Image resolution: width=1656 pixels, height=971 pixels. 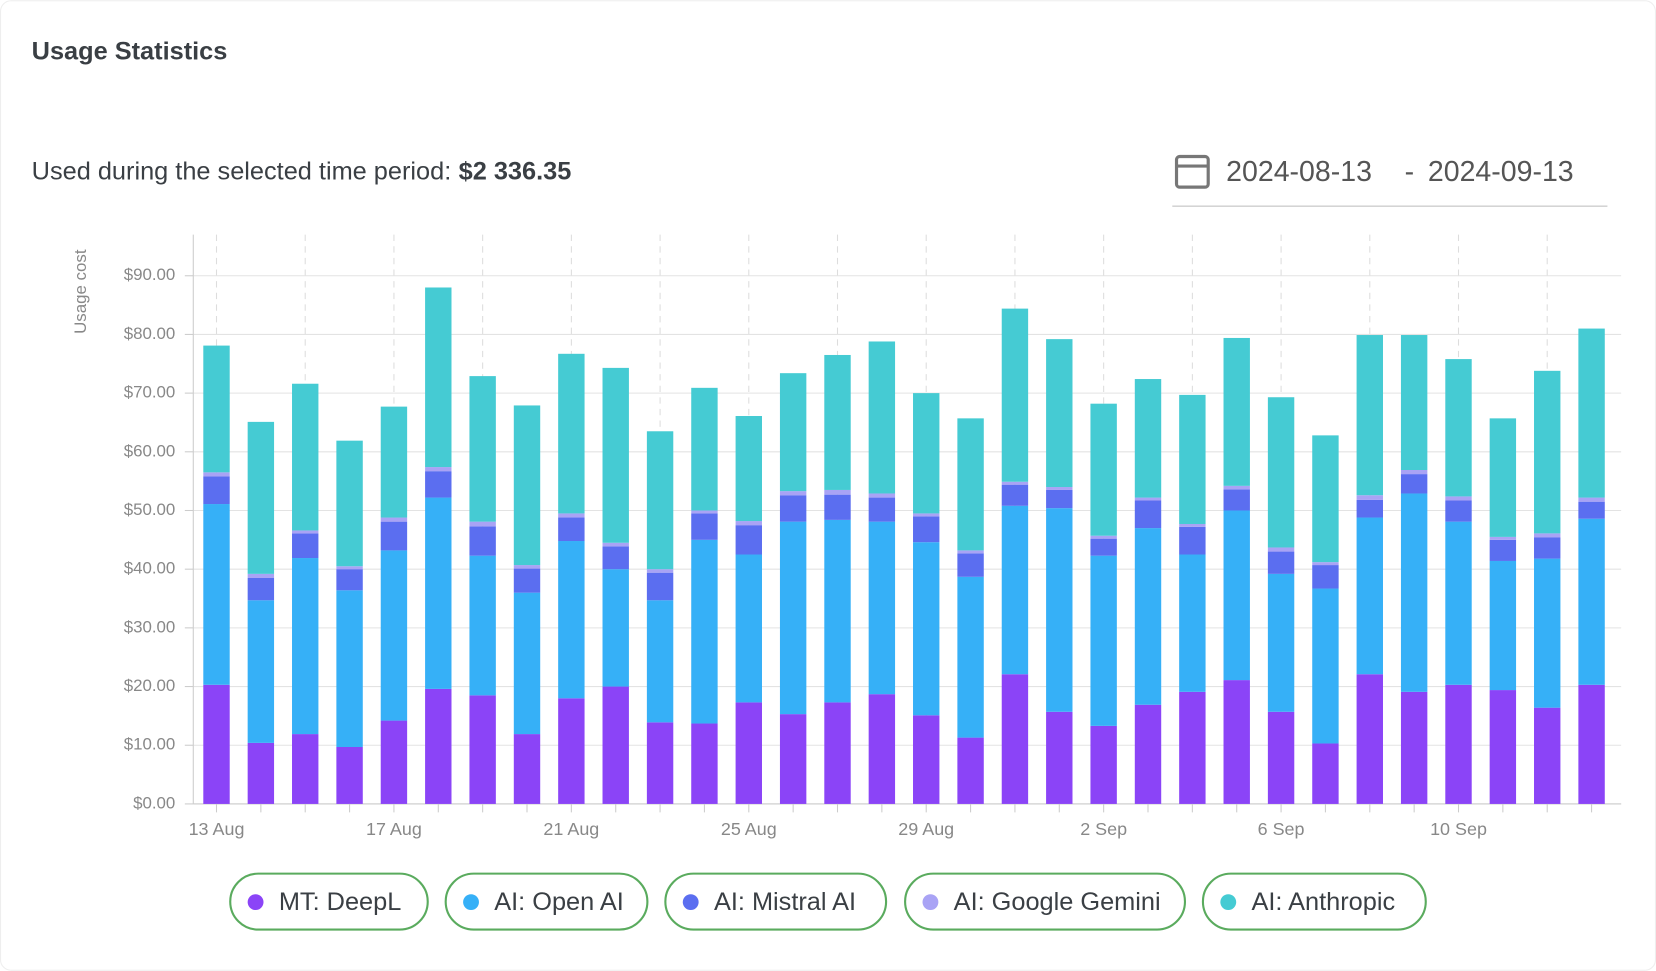 I want to click on legend-item: AI: Open AI, so click(x=546, y=901).